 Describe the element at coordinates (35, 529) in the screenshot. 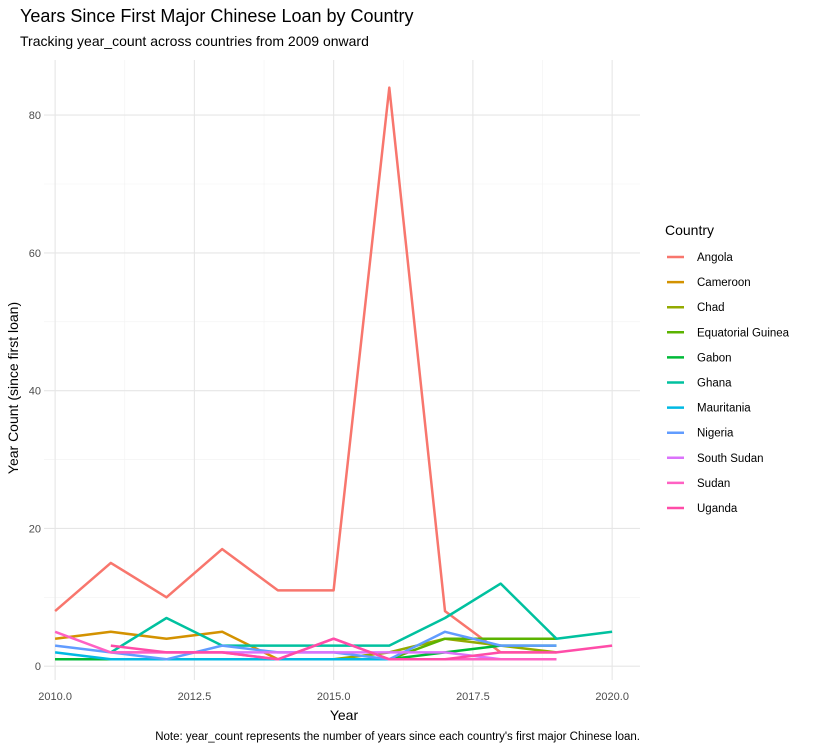

I see `y-tick-label: 20` at that location.